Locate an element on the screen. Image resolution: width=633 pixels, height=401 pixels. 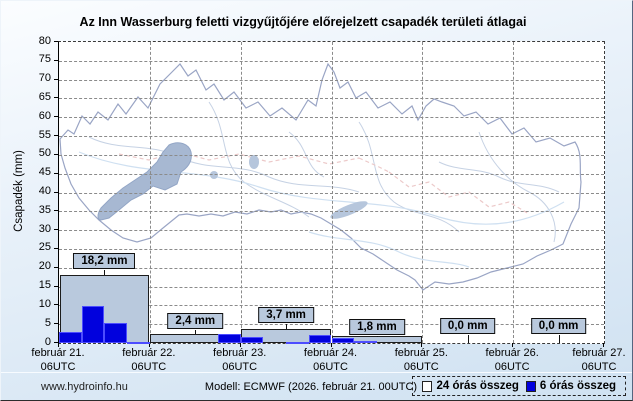
y-tick-label: 70 is located at coordinates (44, 78).